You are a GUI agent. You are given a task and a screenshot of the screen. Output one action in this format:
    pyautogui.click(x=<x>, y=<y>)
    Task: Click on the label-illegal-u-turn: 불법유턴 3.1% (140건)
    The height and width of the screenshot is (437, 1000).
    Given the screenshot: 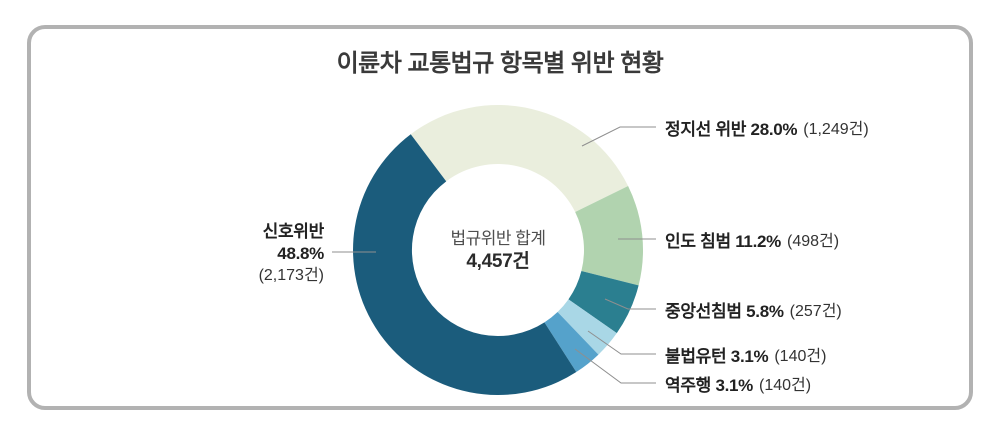 What is the action you would take?
    pyautogui.click(x=745, y=354)
    